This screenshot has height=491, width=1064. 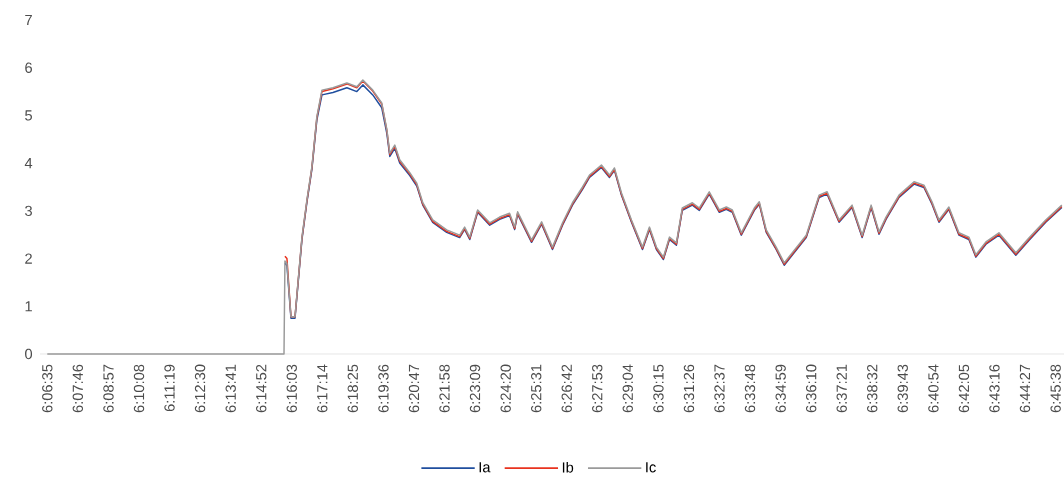 What do you see at coordinates (28, 163) in the screenshot?
I see `y-tick-label: 4` at bounding box center [28, 163].